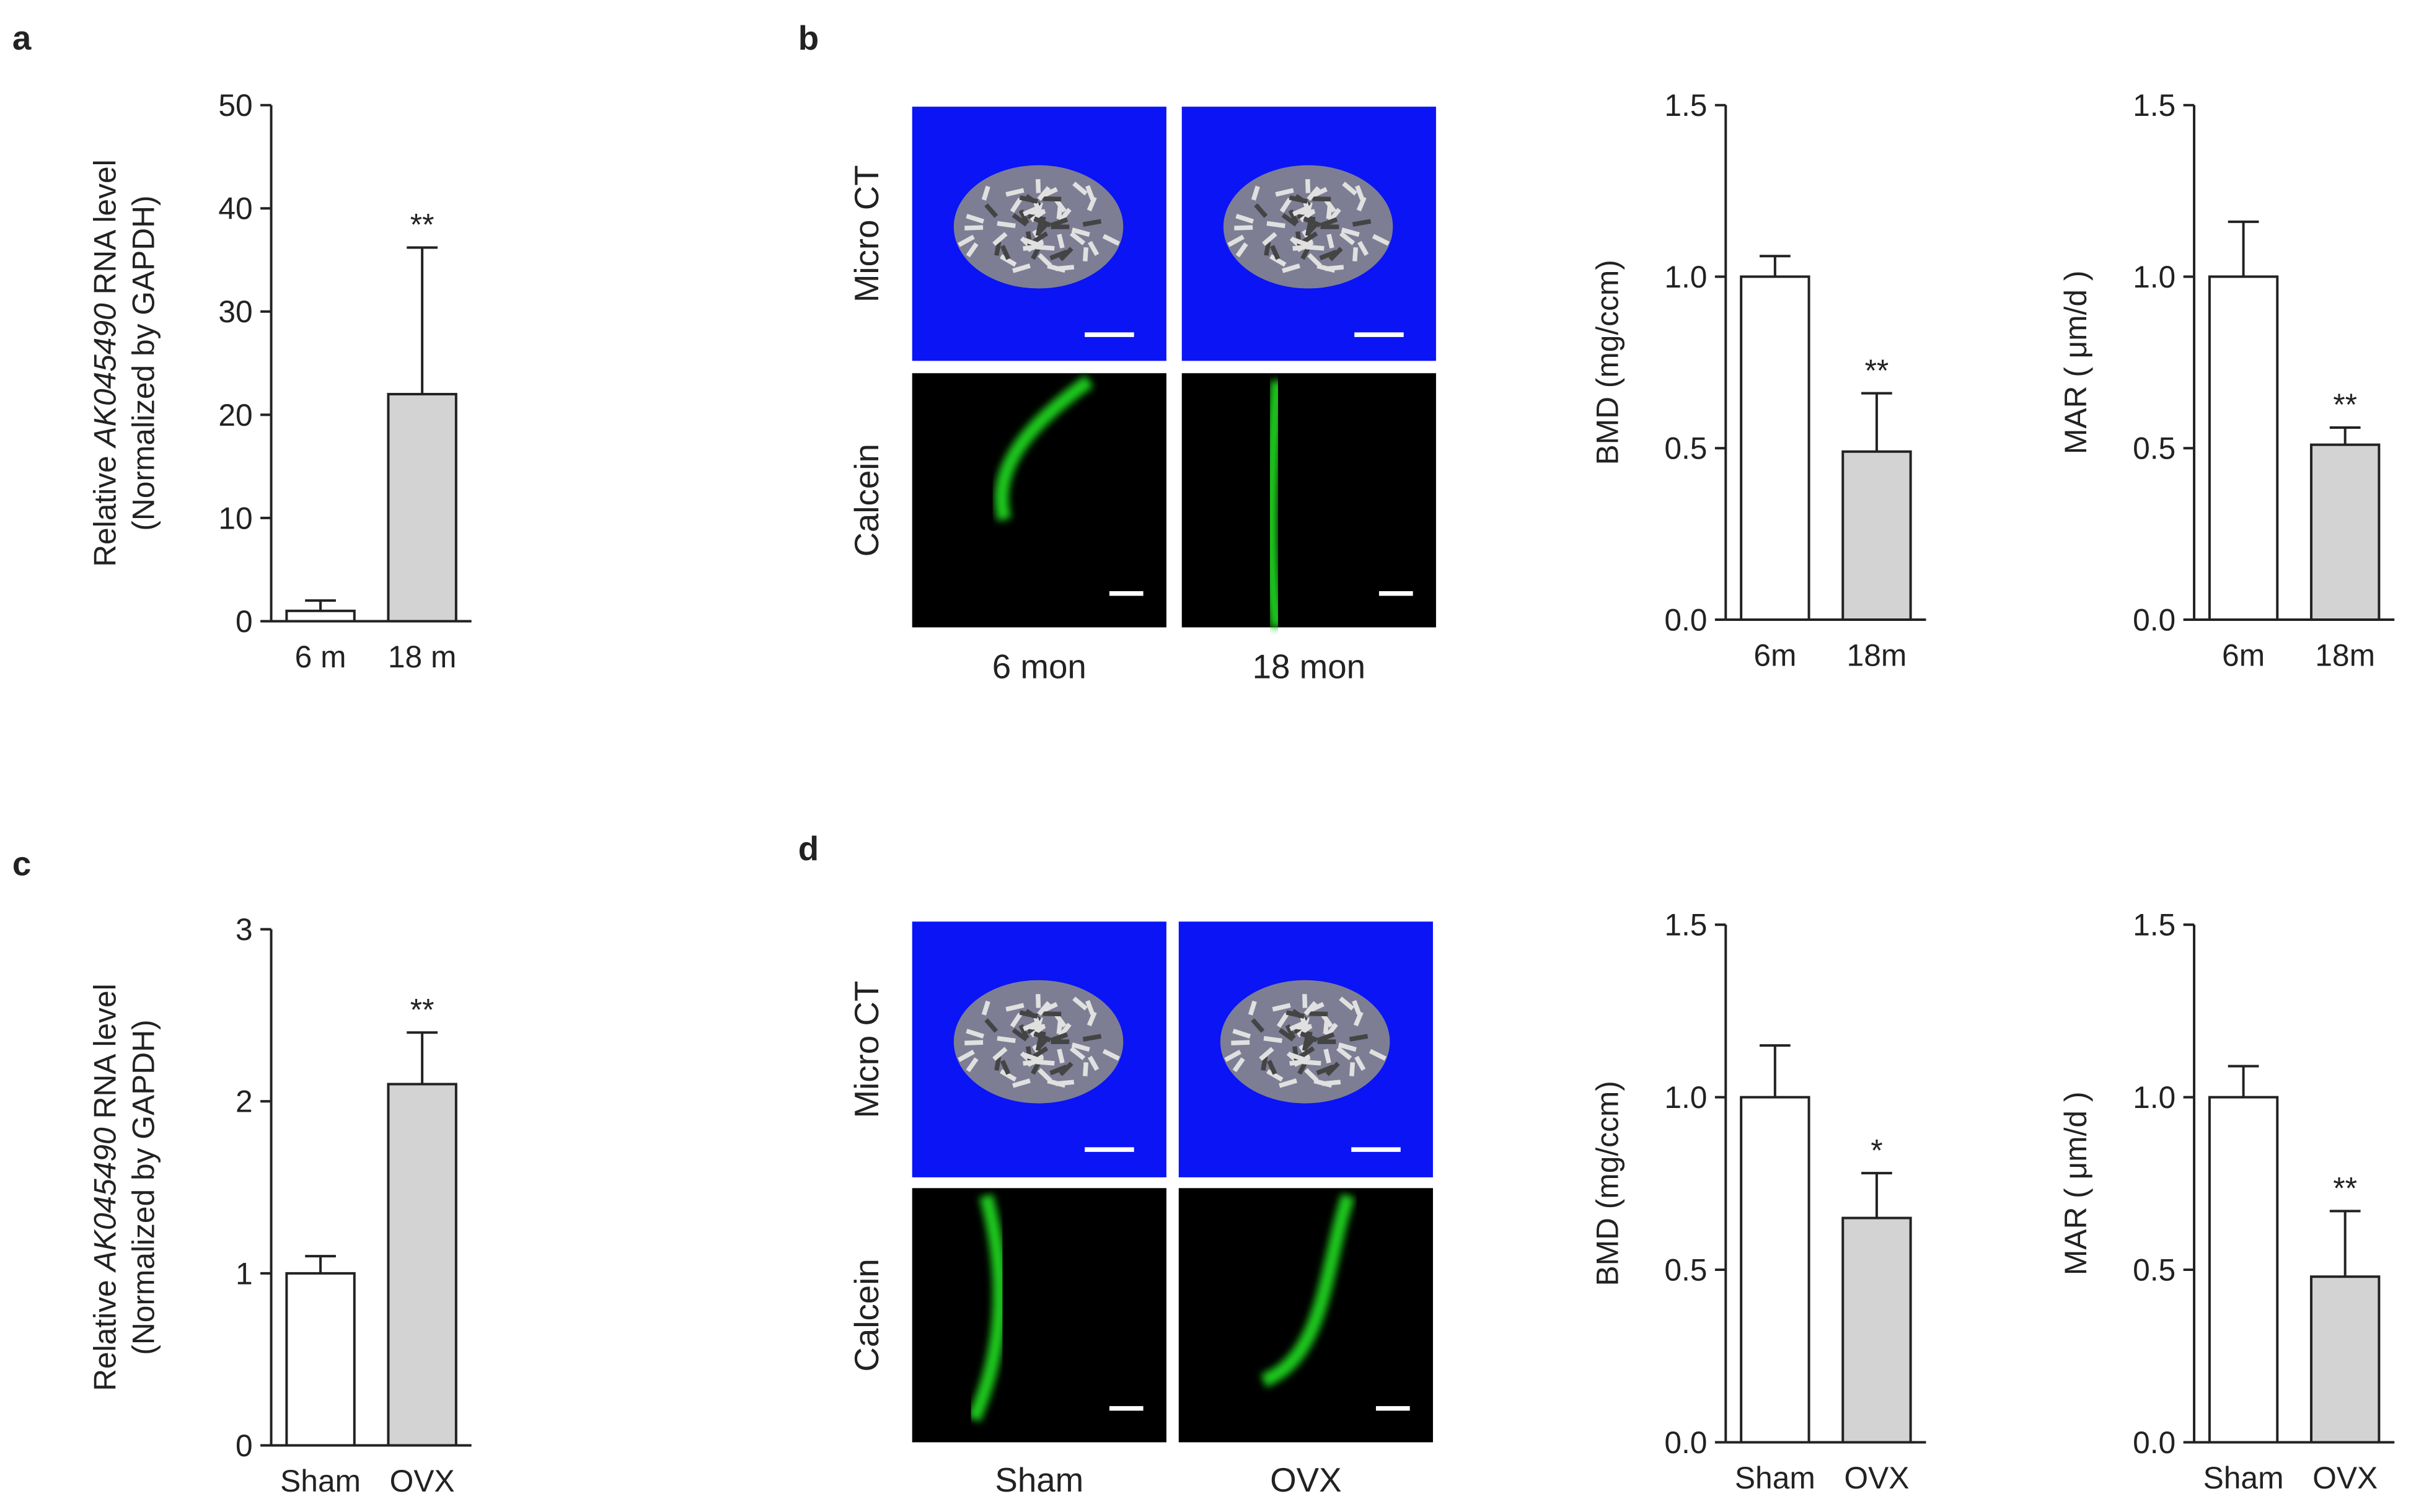 The height and width of the screenshot is (1512, 2416). Describe the element at coordinates (423, 657) in the screenshot. I see `x-tick-label: 18 m` at that location.